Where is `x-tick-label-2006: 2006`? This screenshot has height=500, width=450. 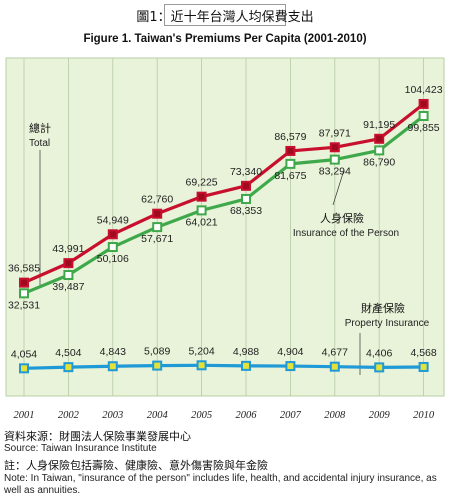 x-tick-label-2006: 2006 is located at coordinates (247, 415).